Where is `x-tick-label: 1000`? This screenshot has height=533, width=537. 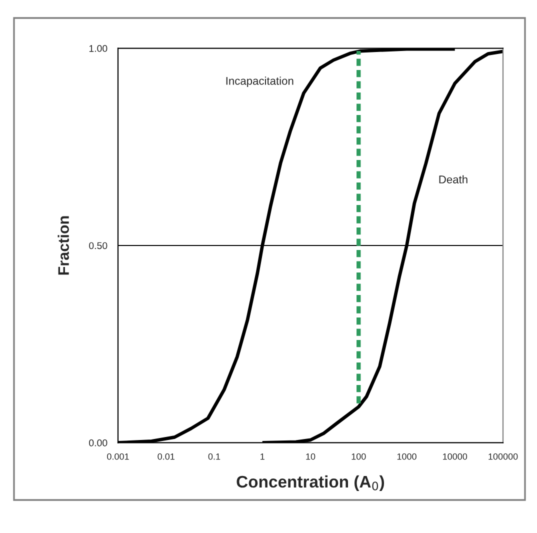
x-tick-label: 1000 is located at coordinates (406, 456).